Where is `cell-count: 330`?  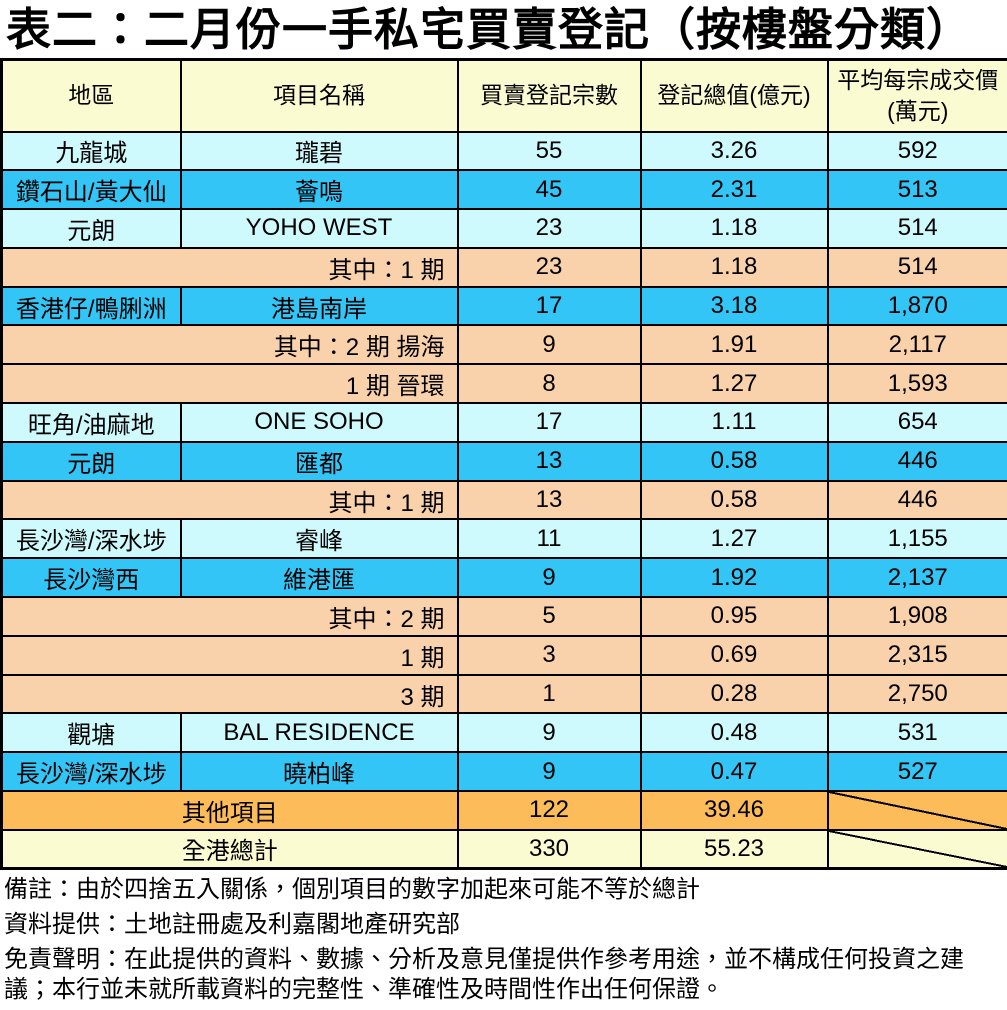
cell-count: 330 is located at coordinates (549, 849).